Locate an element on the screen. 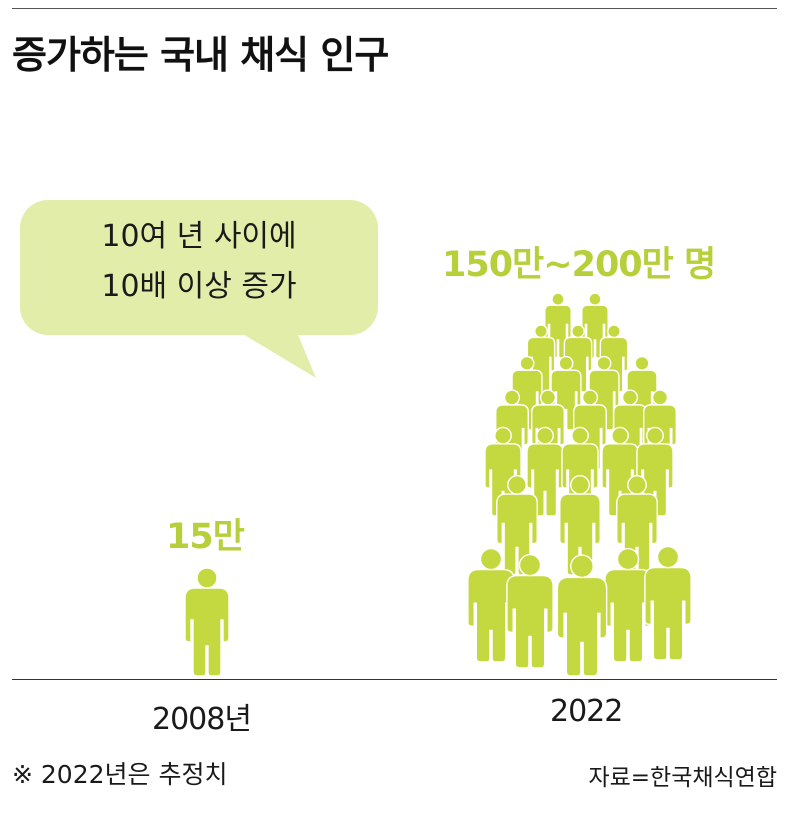 This screenshot has width=793, height=819. estimate-note: ※ 2022년은 추정치 is located at coordinates (120, 774).